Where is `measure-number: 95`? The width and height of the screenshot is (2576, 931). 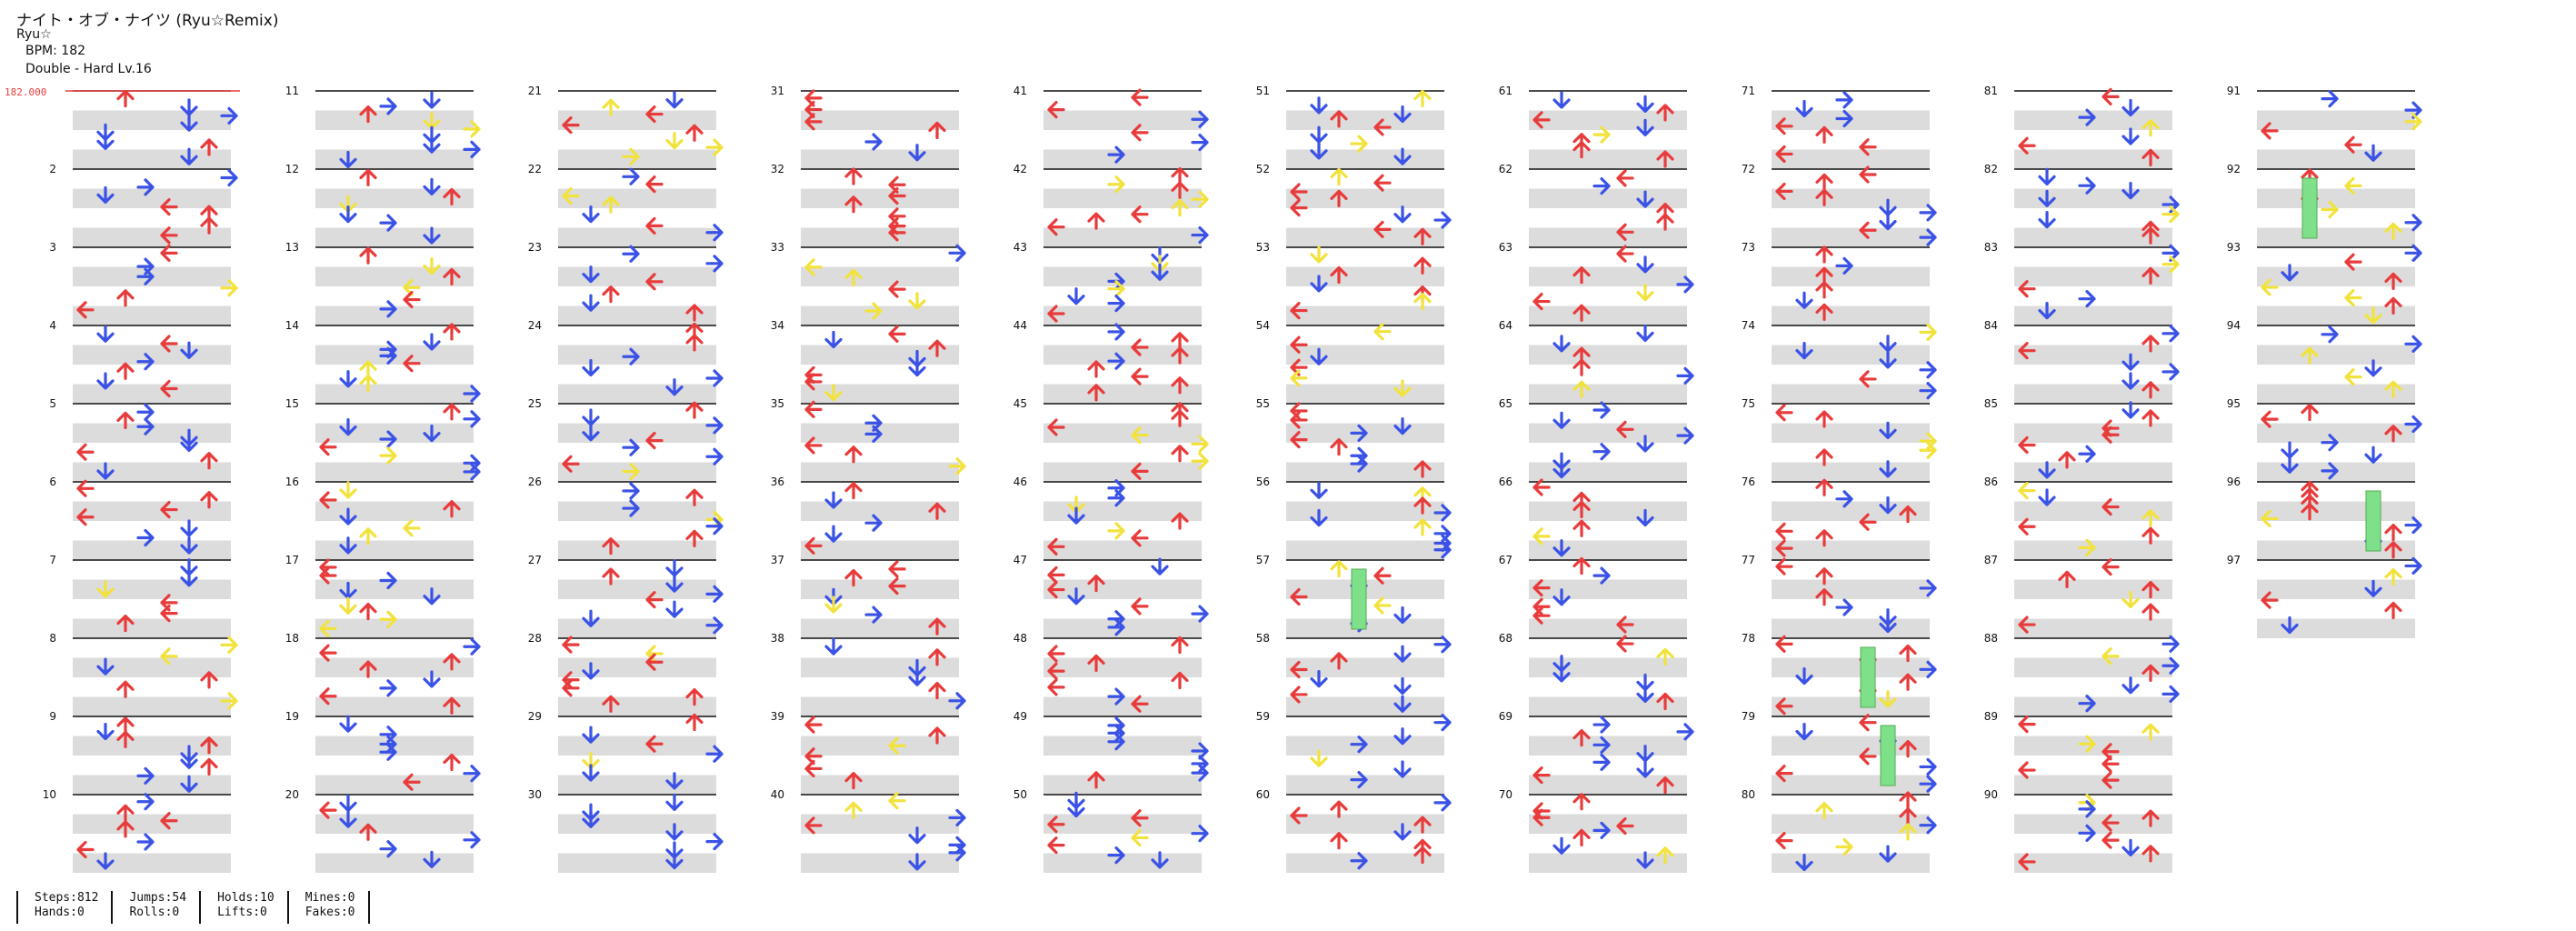
measure-number: 95 is located at coordinates (2234, 403).